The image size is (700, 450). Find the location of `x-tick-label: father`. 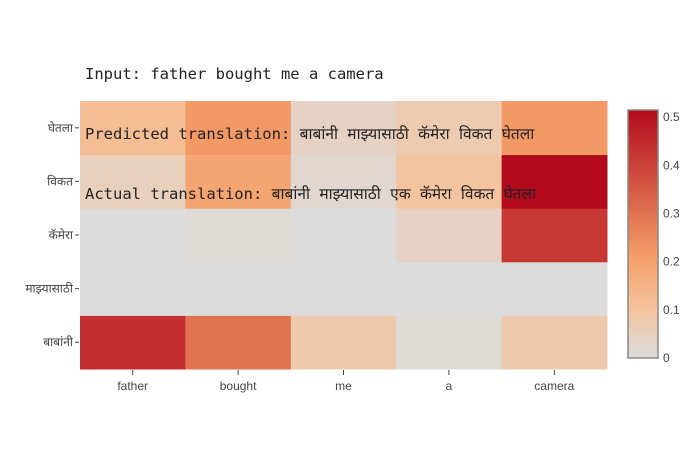

x-tick-label: father is located at coordinates (132, 386).